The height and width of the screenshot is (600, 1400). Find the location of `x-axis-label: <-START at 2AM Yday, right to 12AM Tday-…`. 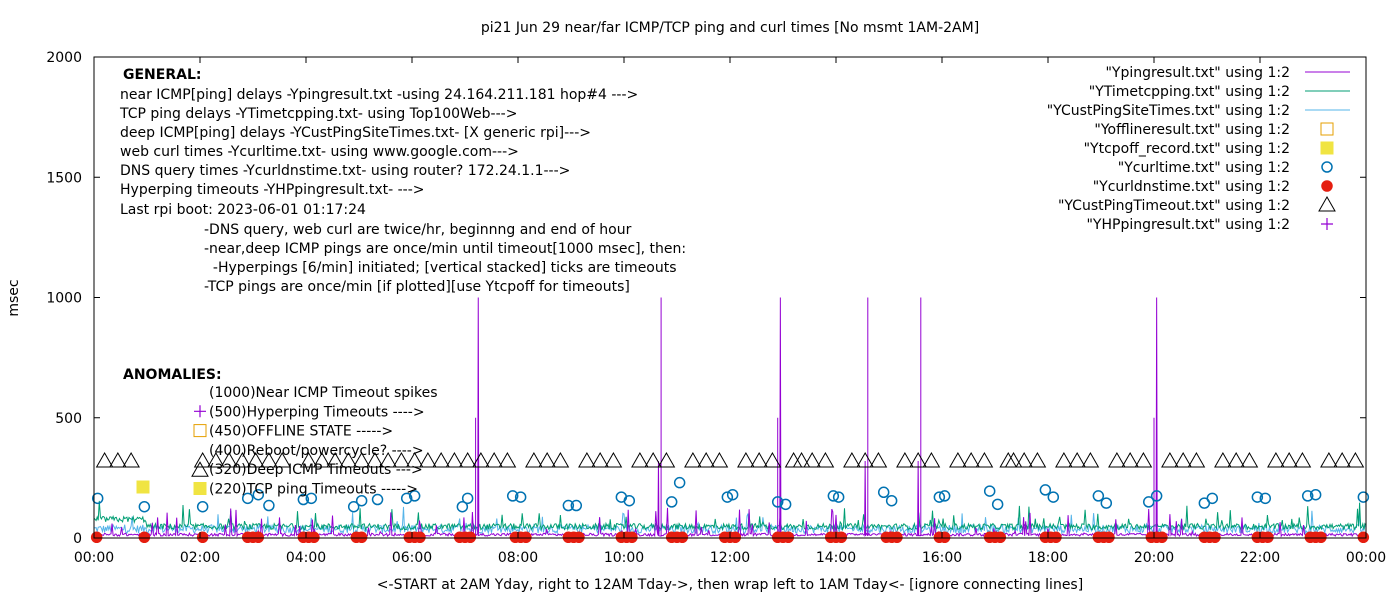

x-axis-label: <-START at 2AM Yday, right to 12AM Tday-… is located at coordinates (730, 585).